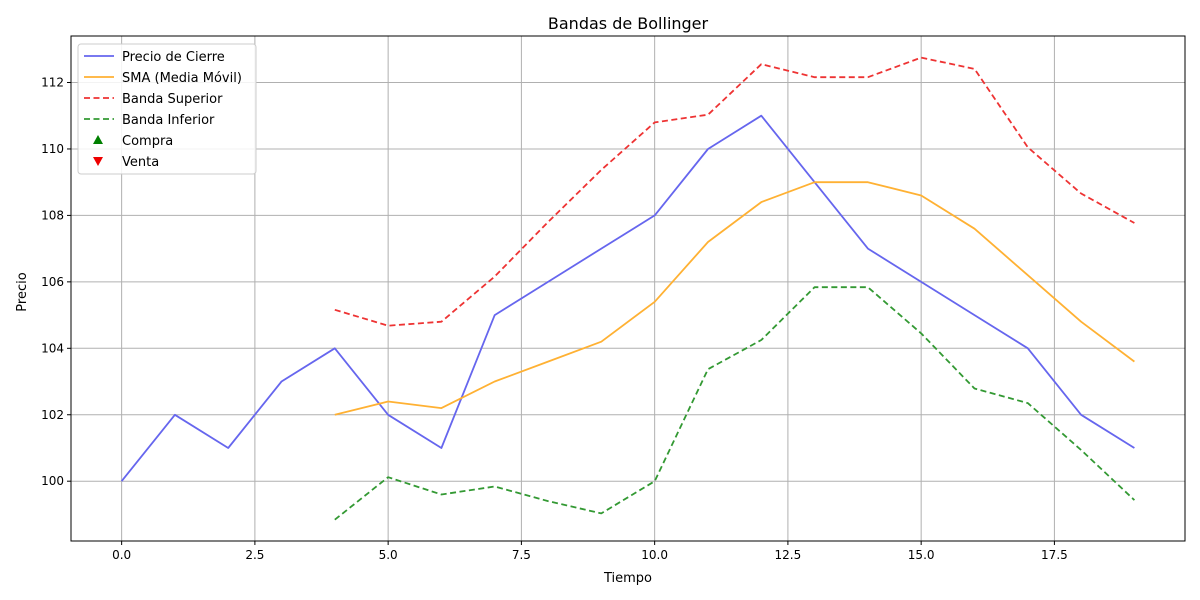 The width and height of the screenshot is (1200, 600). I want to click on x-tick-label: 17.5, so click(1054, 555).